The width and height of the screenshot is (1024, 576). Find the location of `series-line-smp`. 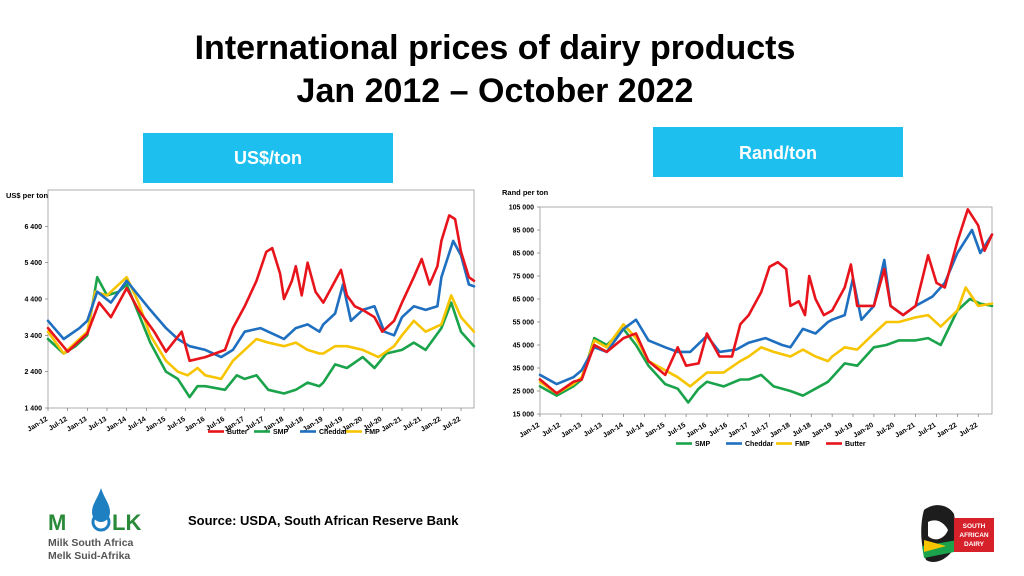

series-line-smp is located at coordinates (261, 337).